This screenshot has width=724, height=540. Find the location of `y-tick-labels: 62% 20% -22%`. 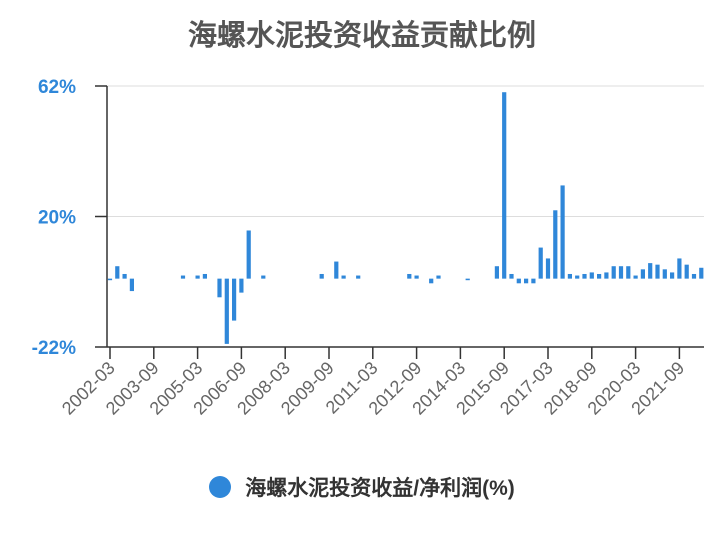

y-tick-labels: 62% 20% -22% is located at coordinates (54, 218).